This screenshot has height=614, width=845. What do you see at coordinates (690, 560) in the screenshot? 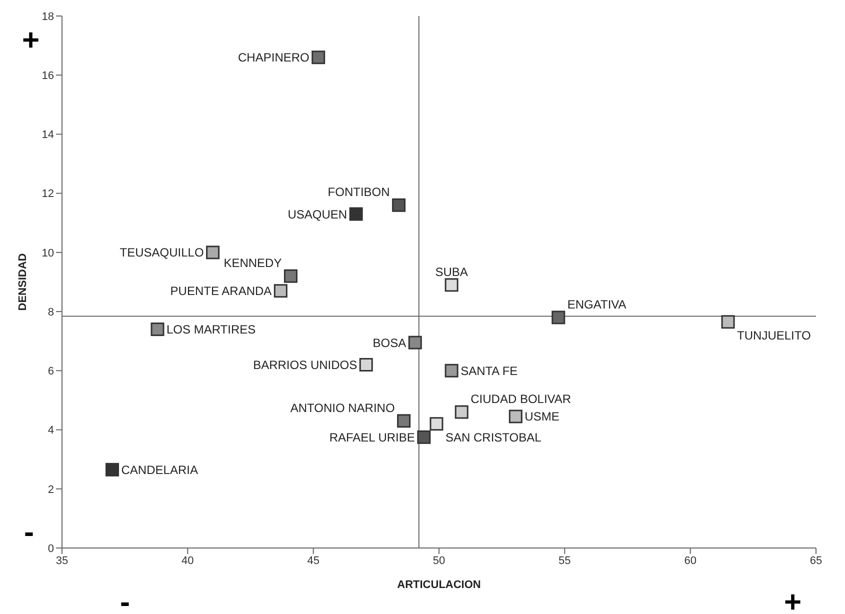
I see `x-tick-label: 60` at bounding box center [690, 560].